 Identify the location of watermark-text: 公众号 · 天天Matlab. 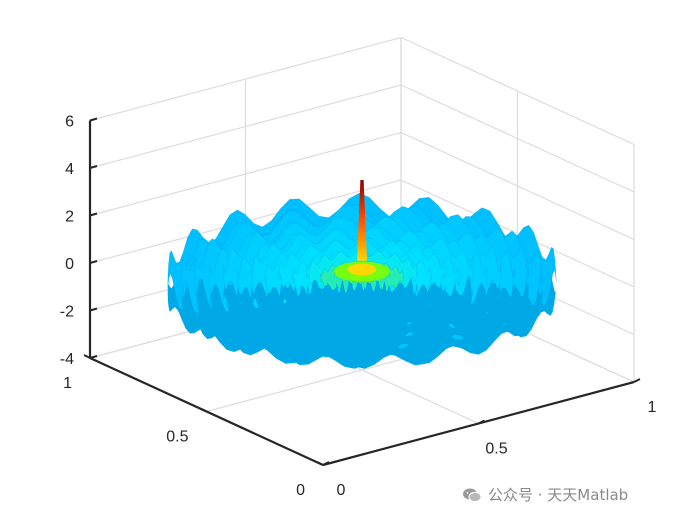
(558, 495).